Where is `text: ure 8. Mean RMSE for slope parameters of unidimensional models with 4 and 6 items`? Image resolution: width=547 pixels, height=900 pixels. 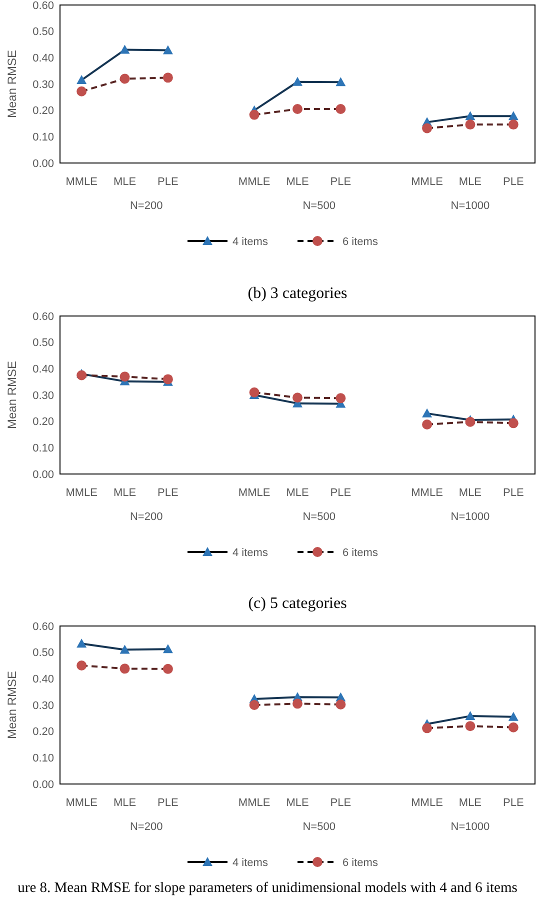 text: ure 8. Mean RMSE for slope parameters of unidimensional models with 4 and 6 items is located at coordinates (268, 888).